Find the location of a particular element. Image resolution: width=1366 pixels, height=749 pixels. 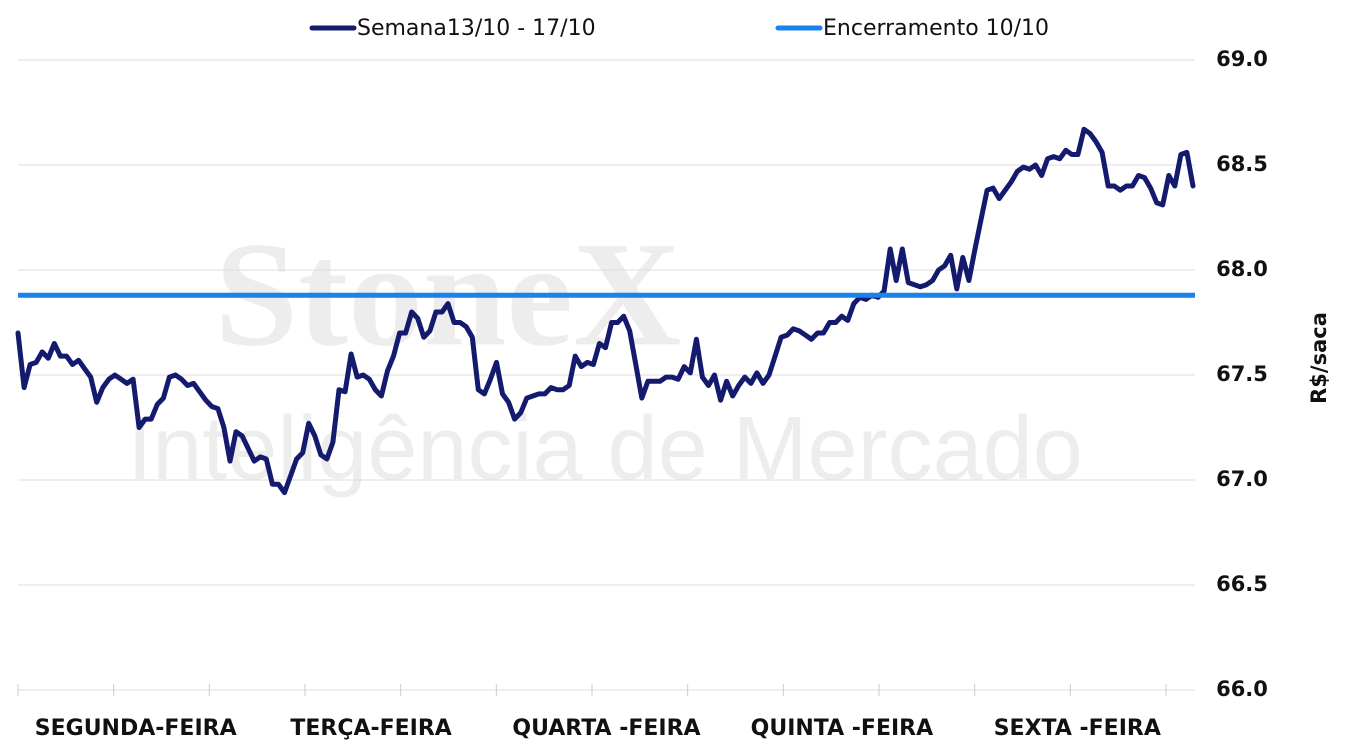

y-tick-label: 66.0 is located at coordinates (1242, 689).